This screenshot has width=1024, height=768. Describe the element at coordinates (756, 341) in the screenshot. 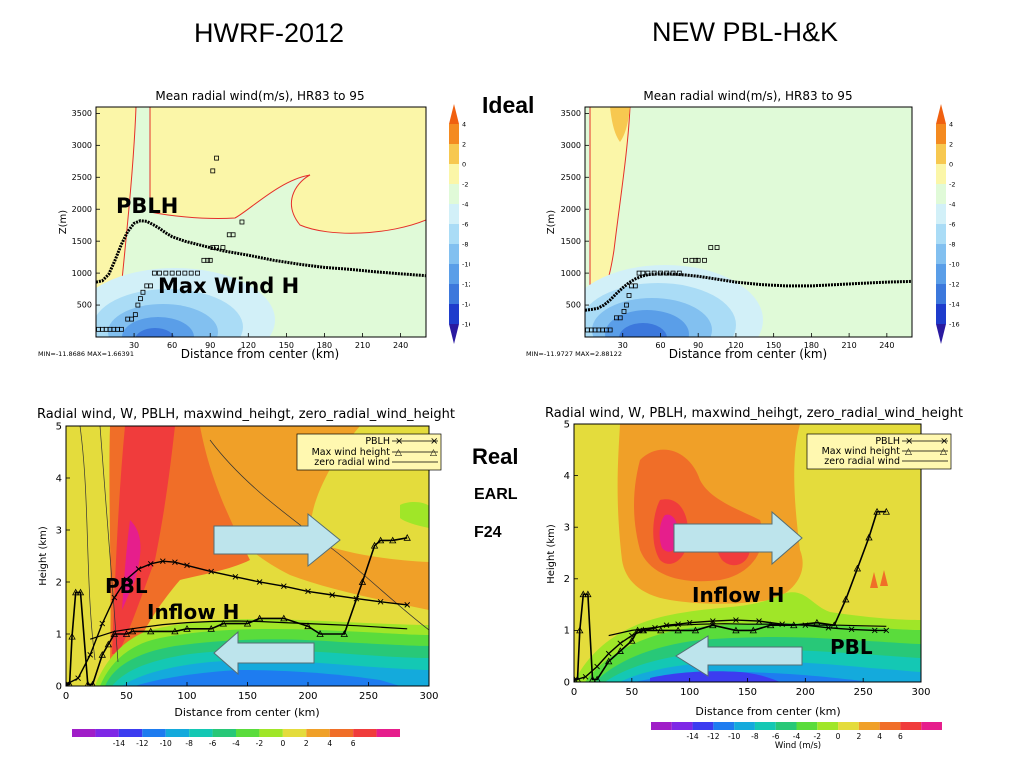

I see `x-ticks: 30 60 90 120 150 180 210 240` at that location.